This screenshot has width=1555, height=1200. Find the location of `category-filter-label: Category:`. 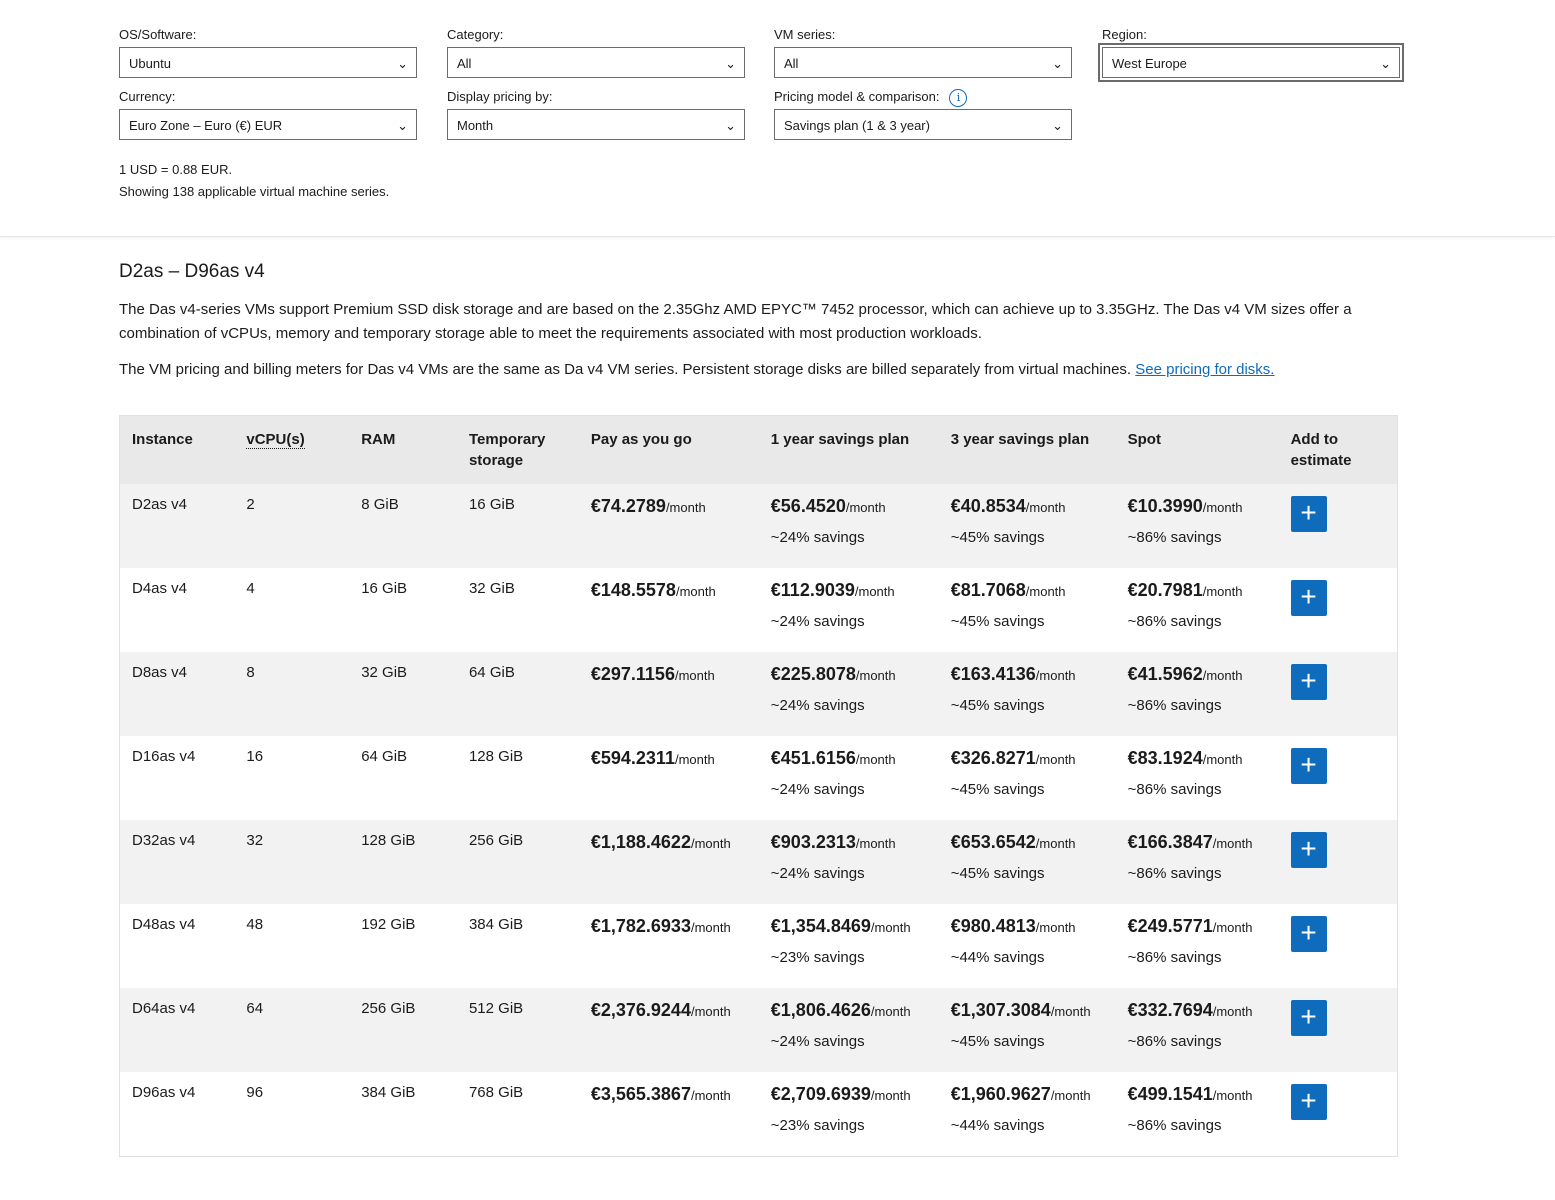

category-filter-label: Category: is located at coordinates (475, 34).